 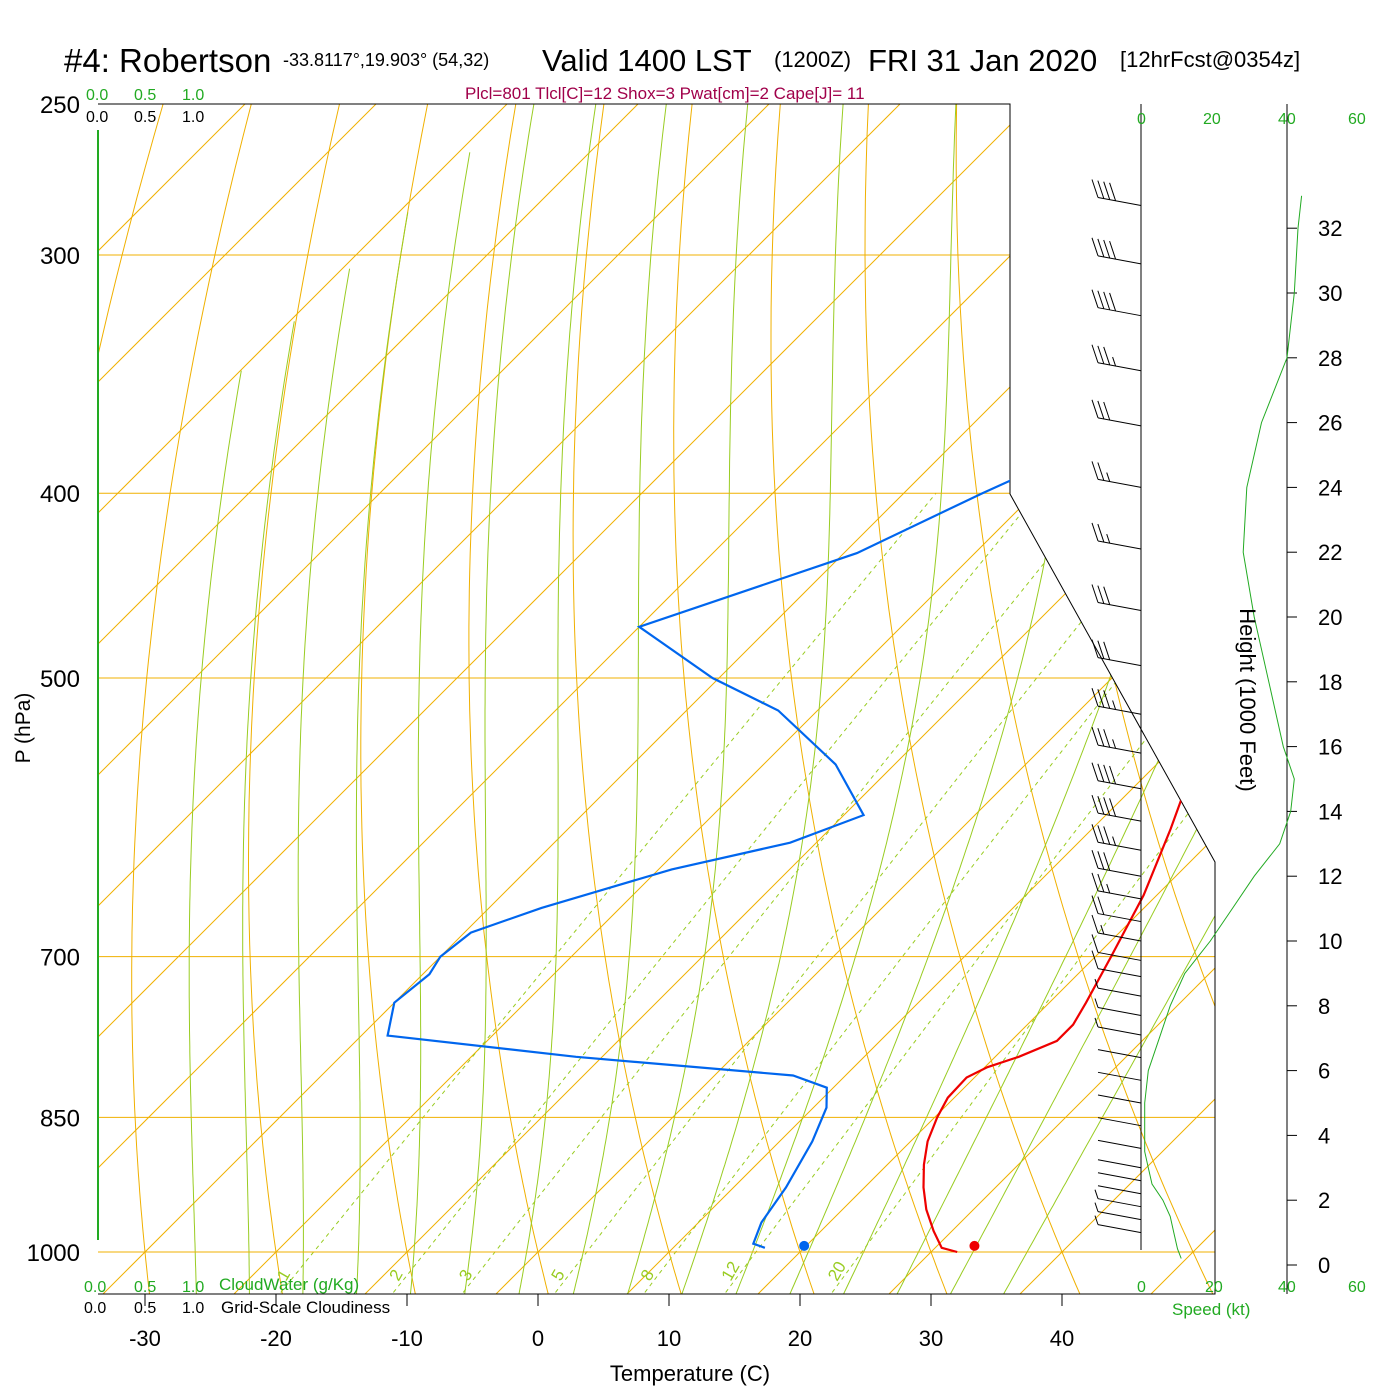 What do you see at coordinates (1141, 119) in the screenshot?
I see `speed-tick-top: 0` at bounding box center [1141, 119].